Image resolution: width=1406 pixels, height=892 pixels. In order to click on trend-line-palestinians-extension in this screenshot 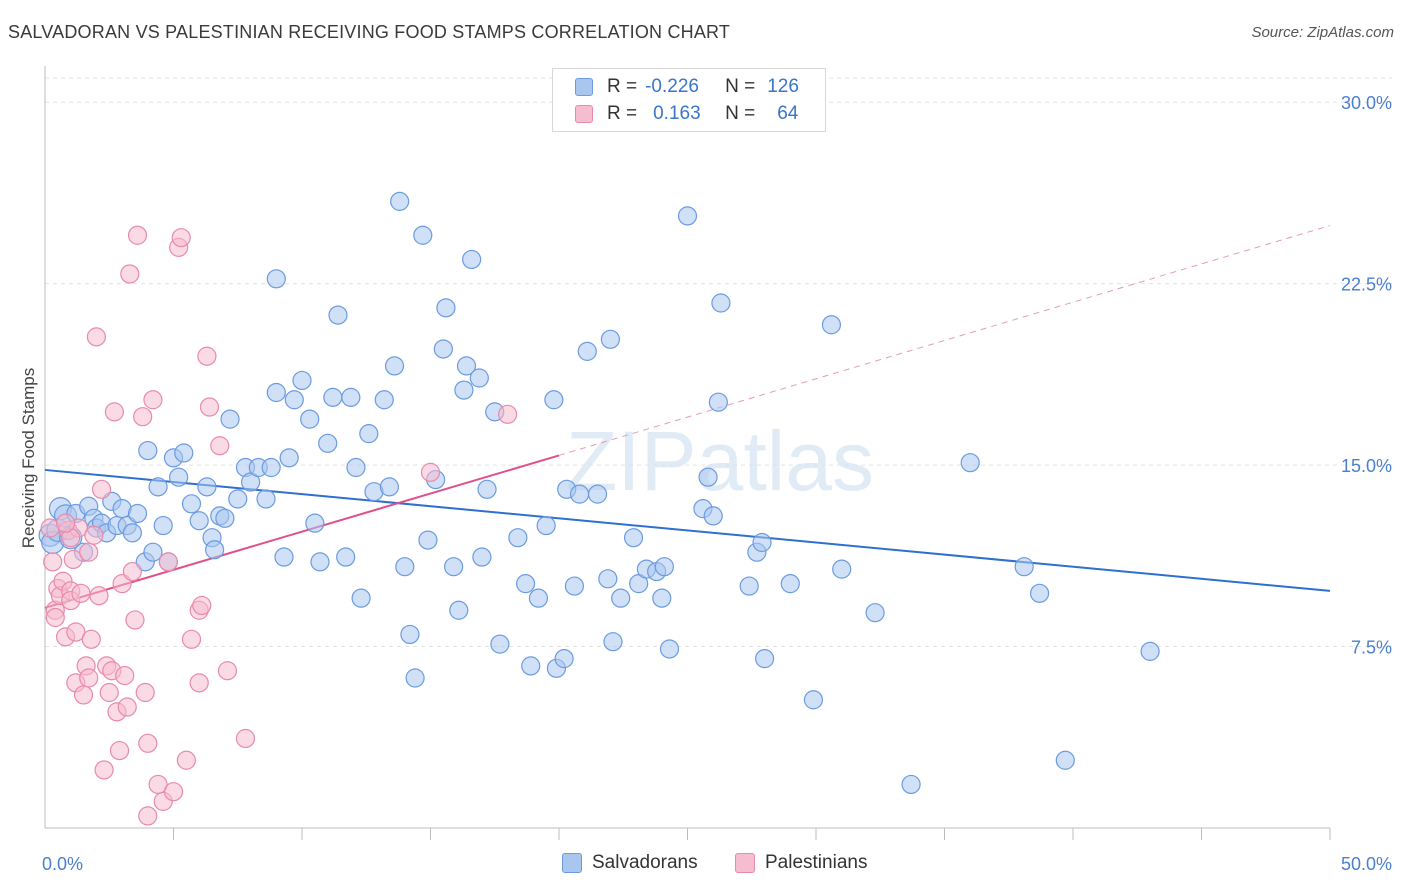, I will do `click(944, 340)`.